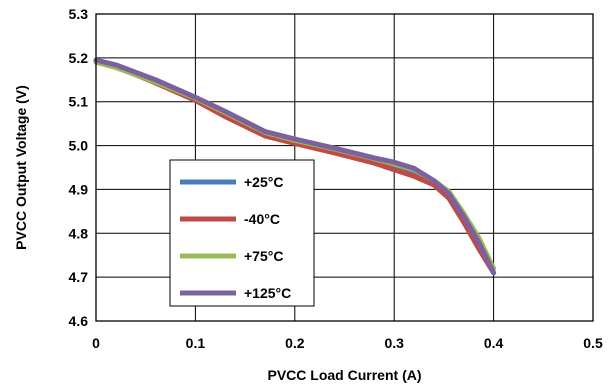 The height and width of the screenshot is (386, 615). I want to click on y-tick-label: 5.1, so click(79, 102).